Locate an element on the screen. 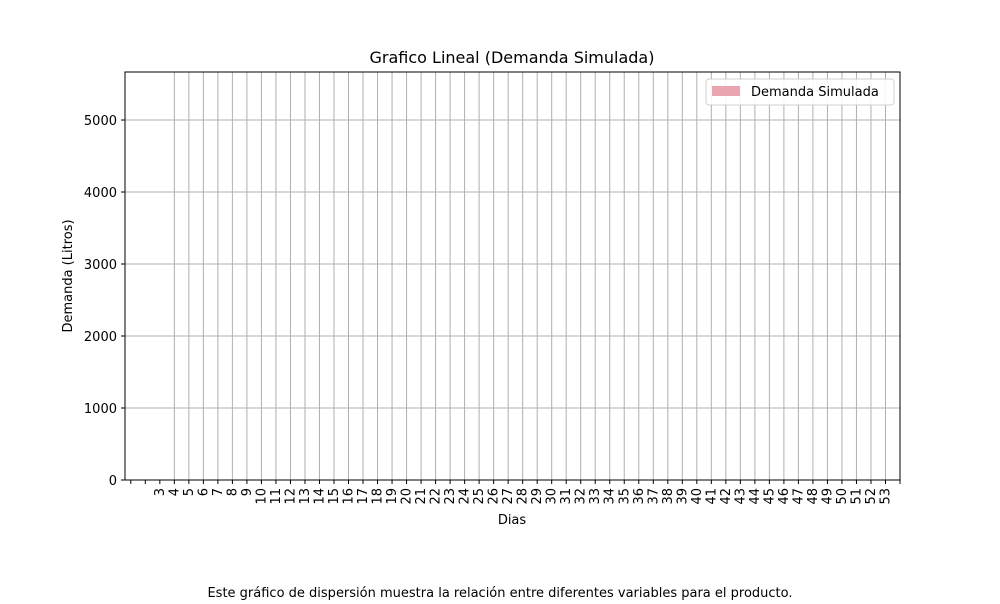  y-tick-label: 0 is located at coordinates (113, 481).